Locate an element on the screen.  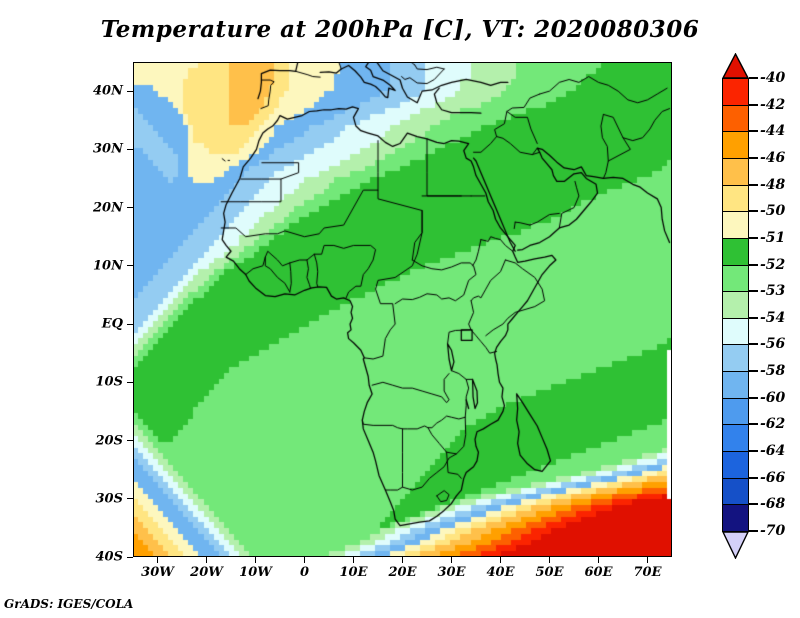
colorbar-tick-label: -51 is located at coordinates (773, 237).